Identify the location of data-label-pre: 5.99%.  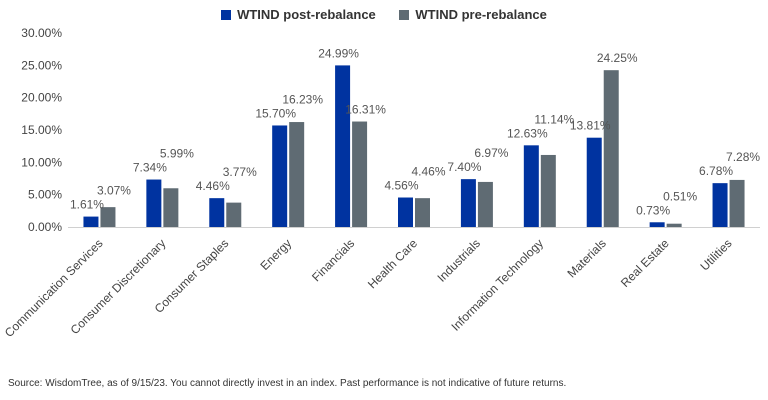
(177, 154).